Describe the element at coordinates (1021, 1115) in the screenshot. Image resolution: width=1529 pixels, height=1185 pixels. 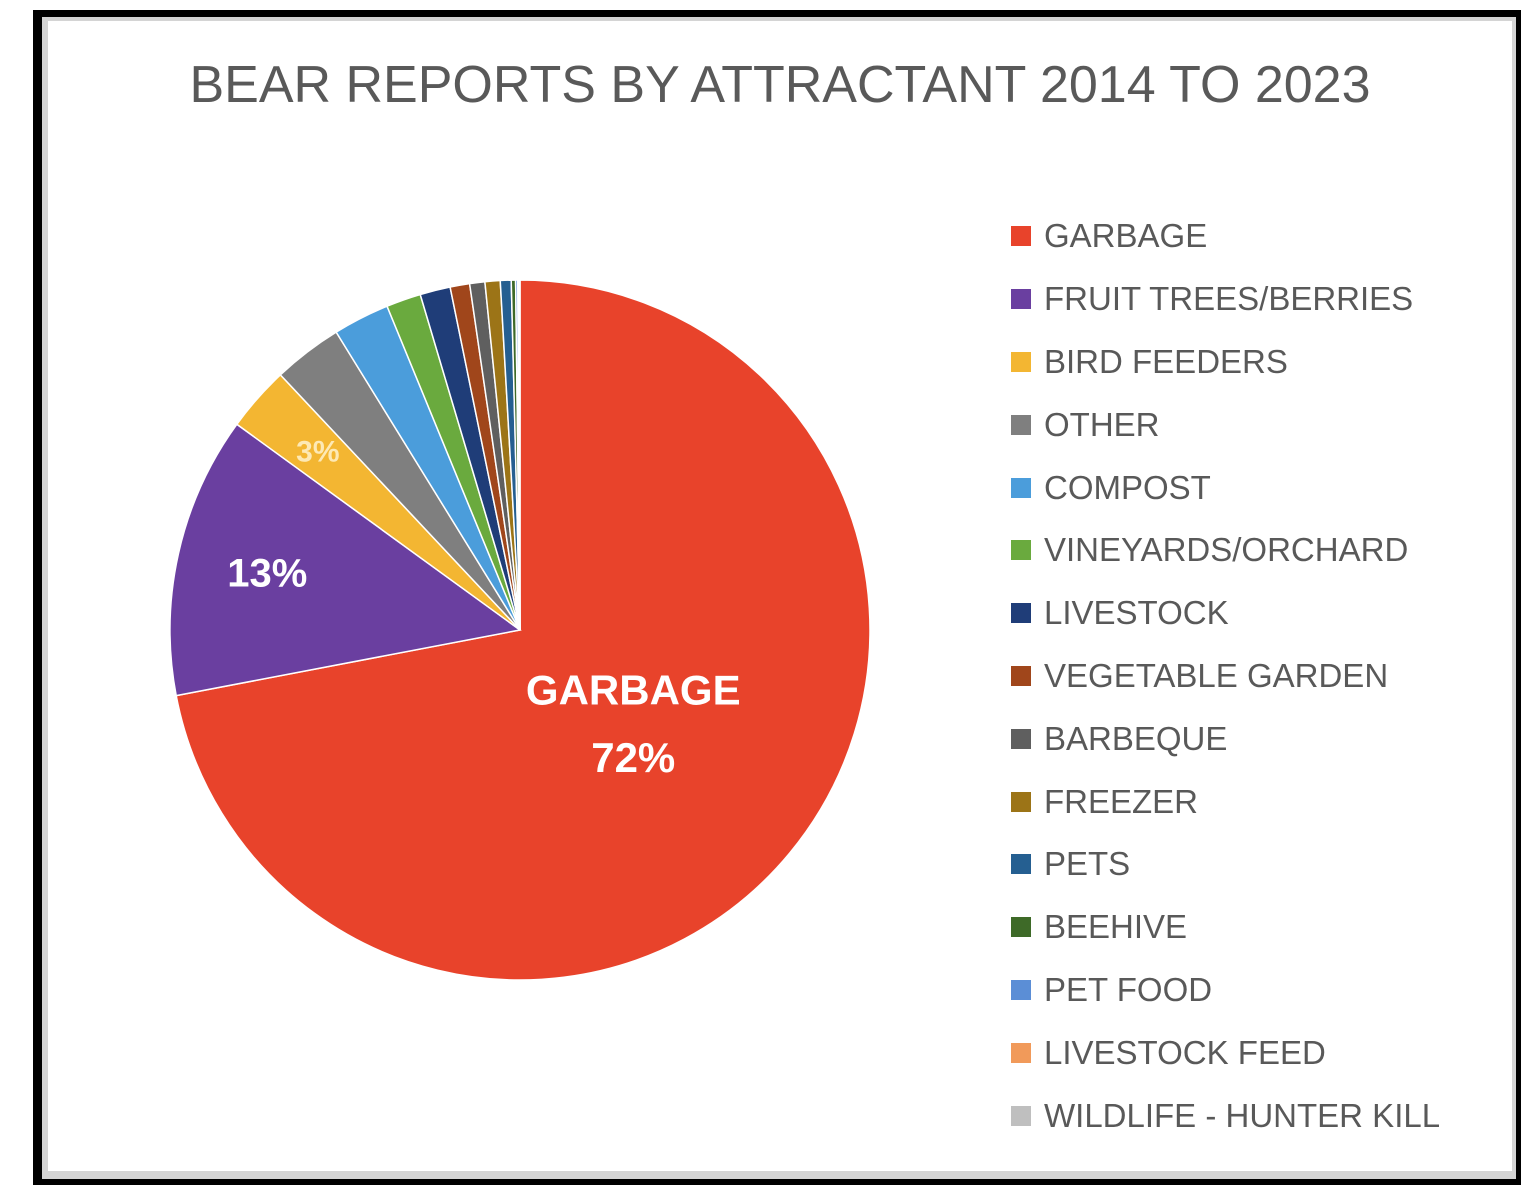
I see `legend-swatch-wildlife-hunter-kill` at that location.